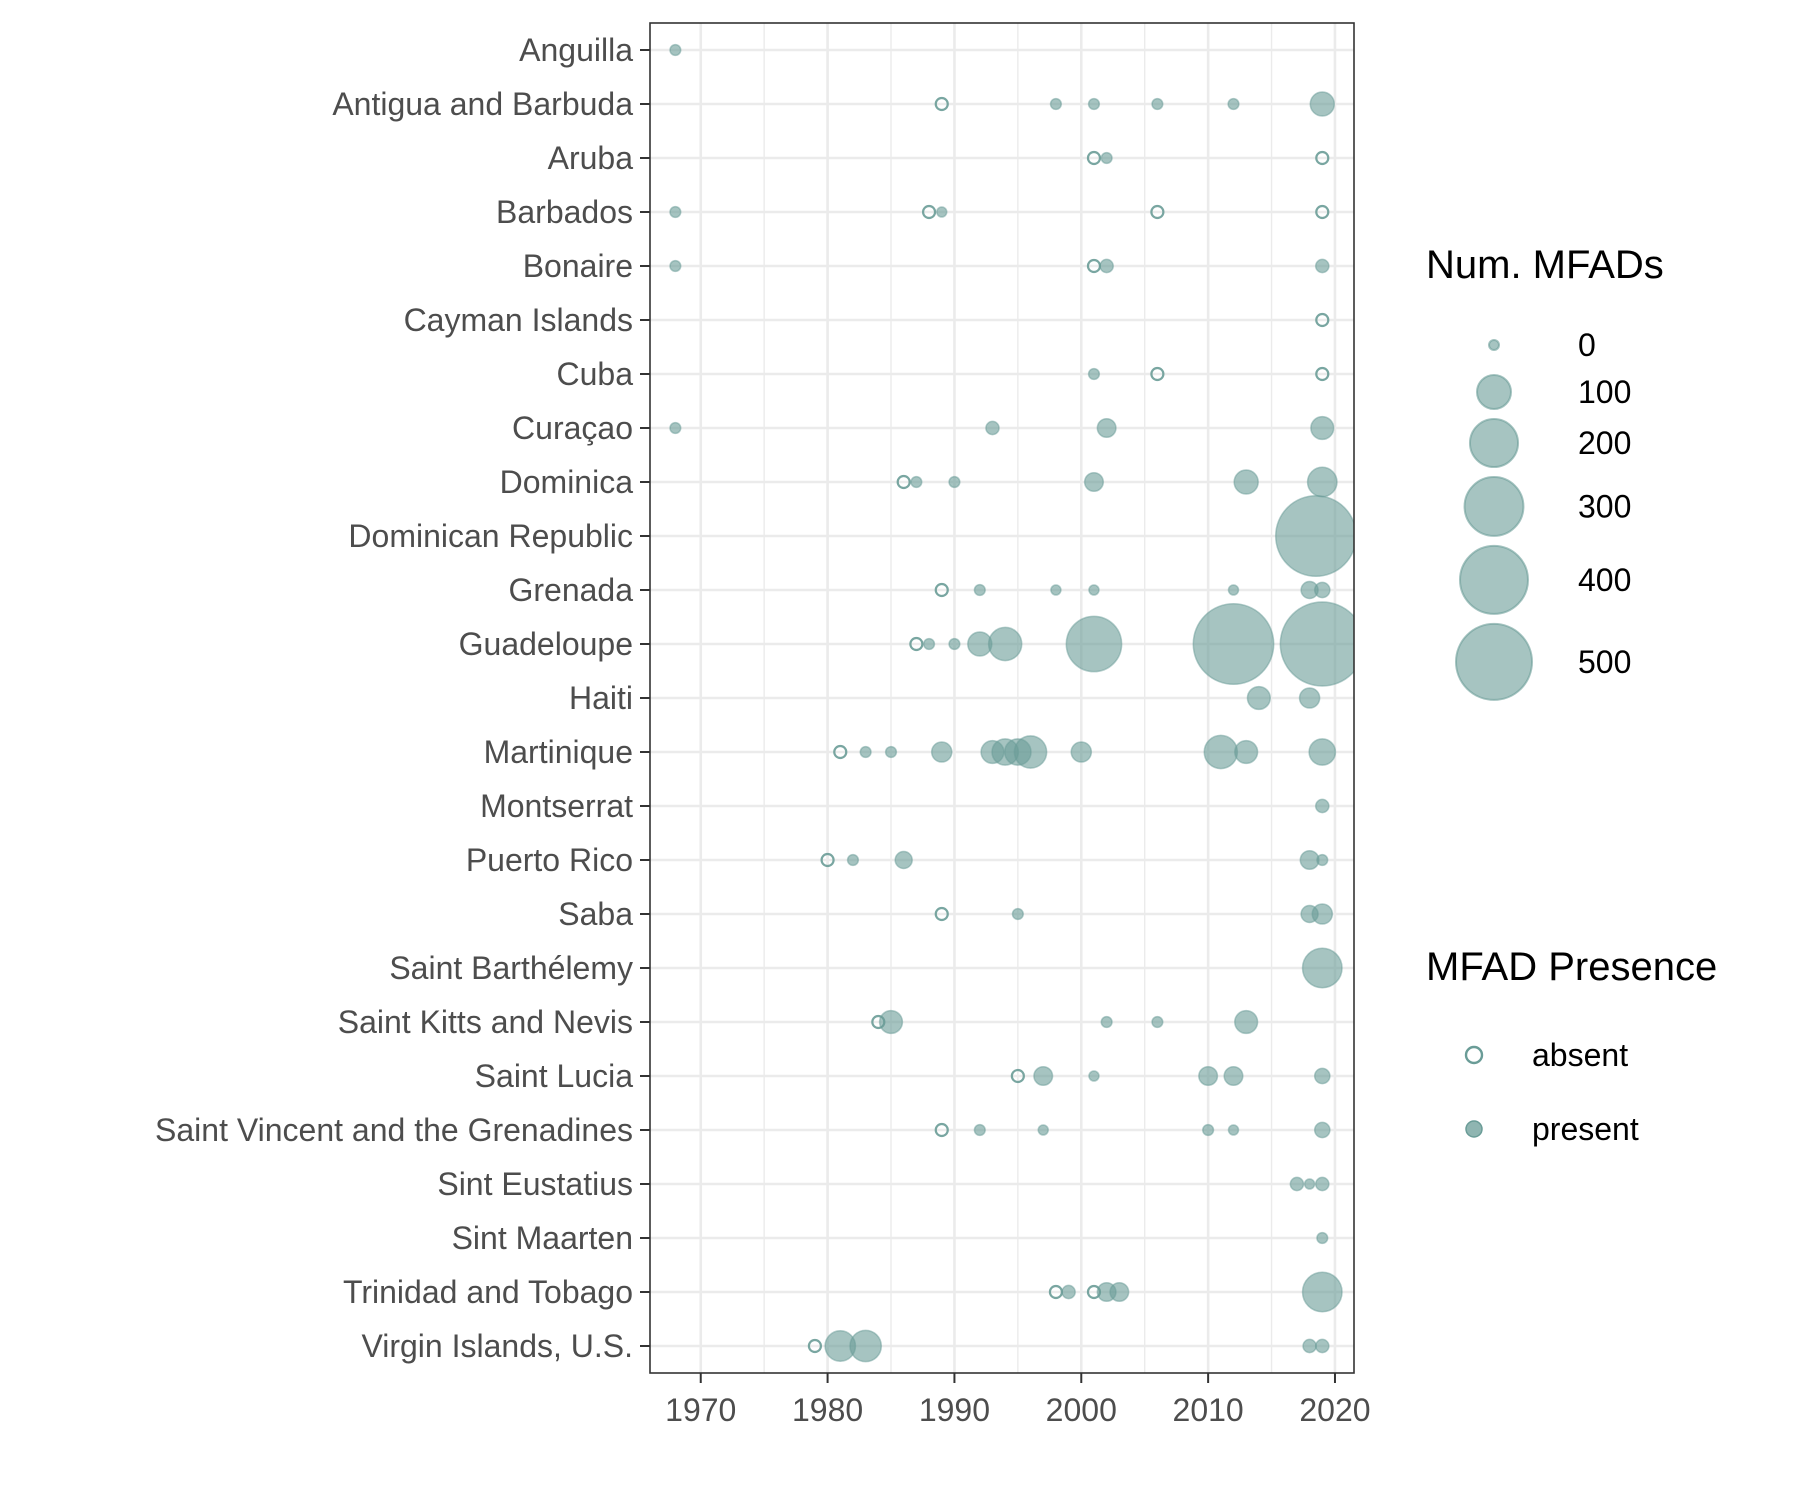  I want to click on y-tick-label: Cayman Islands, so click(518, 320).